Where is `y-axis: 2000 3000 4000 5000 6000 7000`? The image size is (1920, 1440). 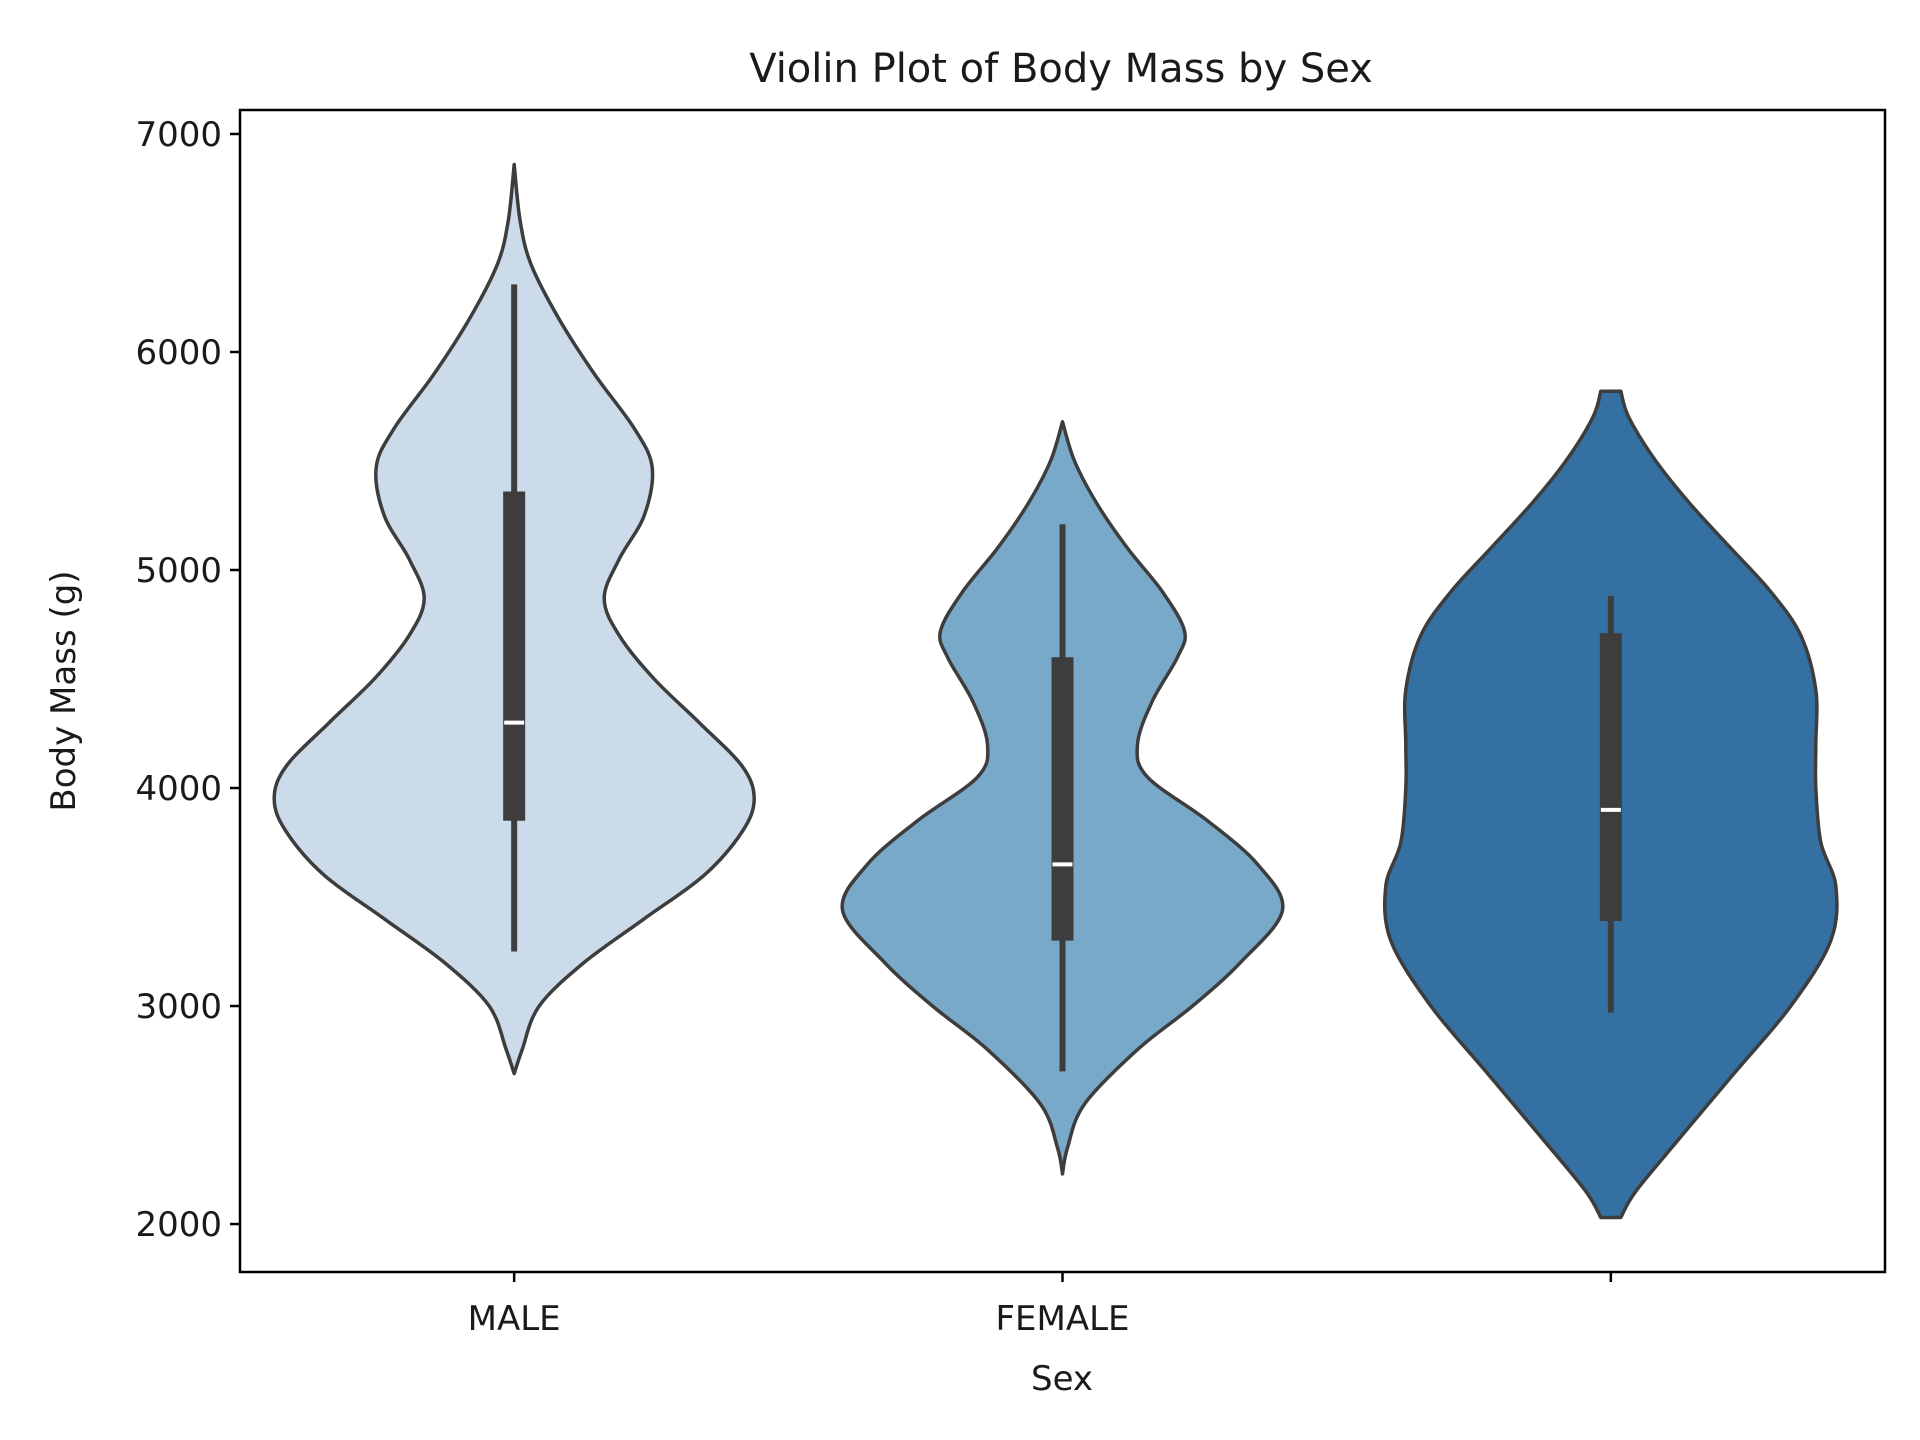 y-axis: 2000 3000 4000 5000 6000 7000 is located at coordinates (187, 680).